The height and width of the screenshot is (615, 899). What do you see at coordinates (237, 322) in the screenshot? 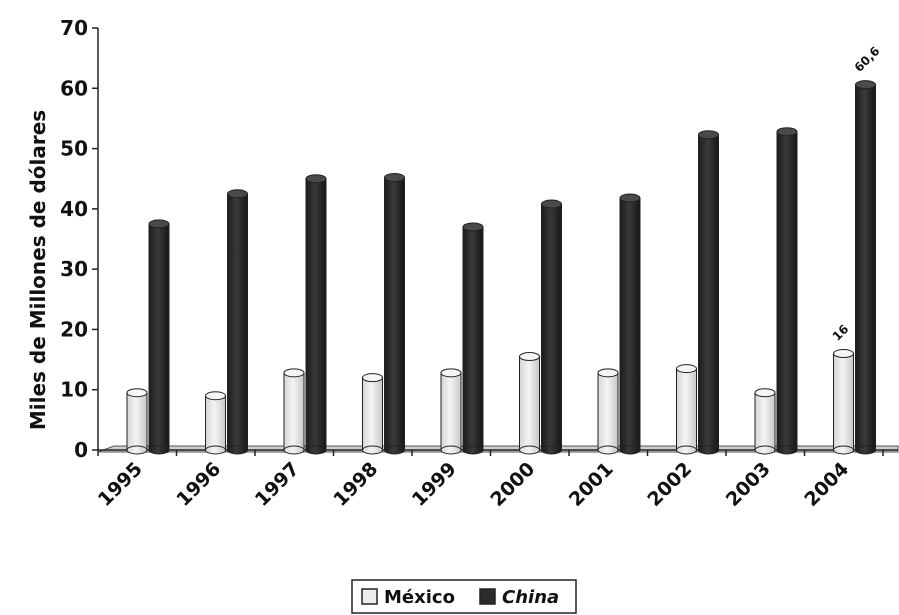
I see `bar-china-1996` at bounding box center [237, 322].